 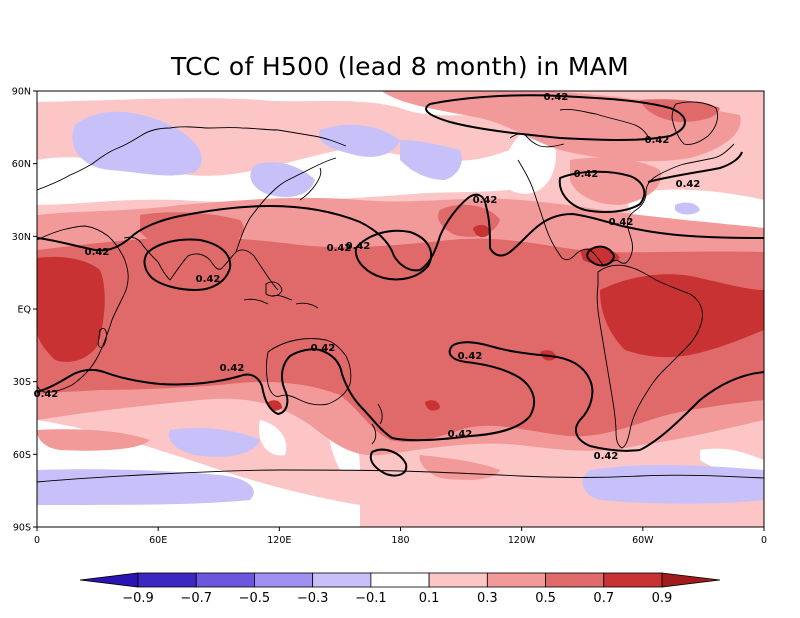 I want to click on lat-tick-label: 90S, so click(x=22, y=528).